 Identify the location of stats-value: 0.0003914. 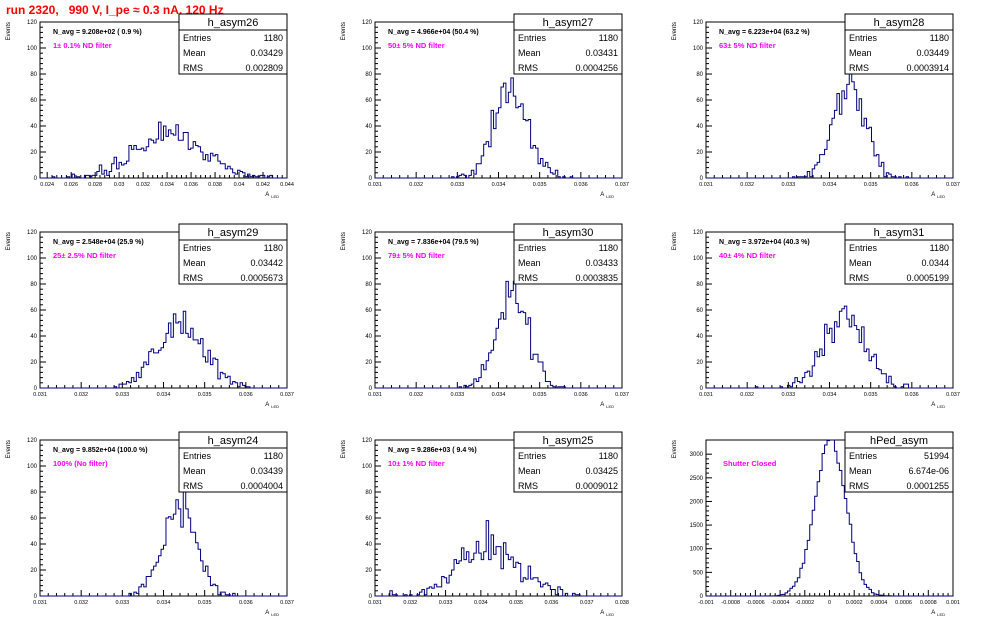
(927, 68).